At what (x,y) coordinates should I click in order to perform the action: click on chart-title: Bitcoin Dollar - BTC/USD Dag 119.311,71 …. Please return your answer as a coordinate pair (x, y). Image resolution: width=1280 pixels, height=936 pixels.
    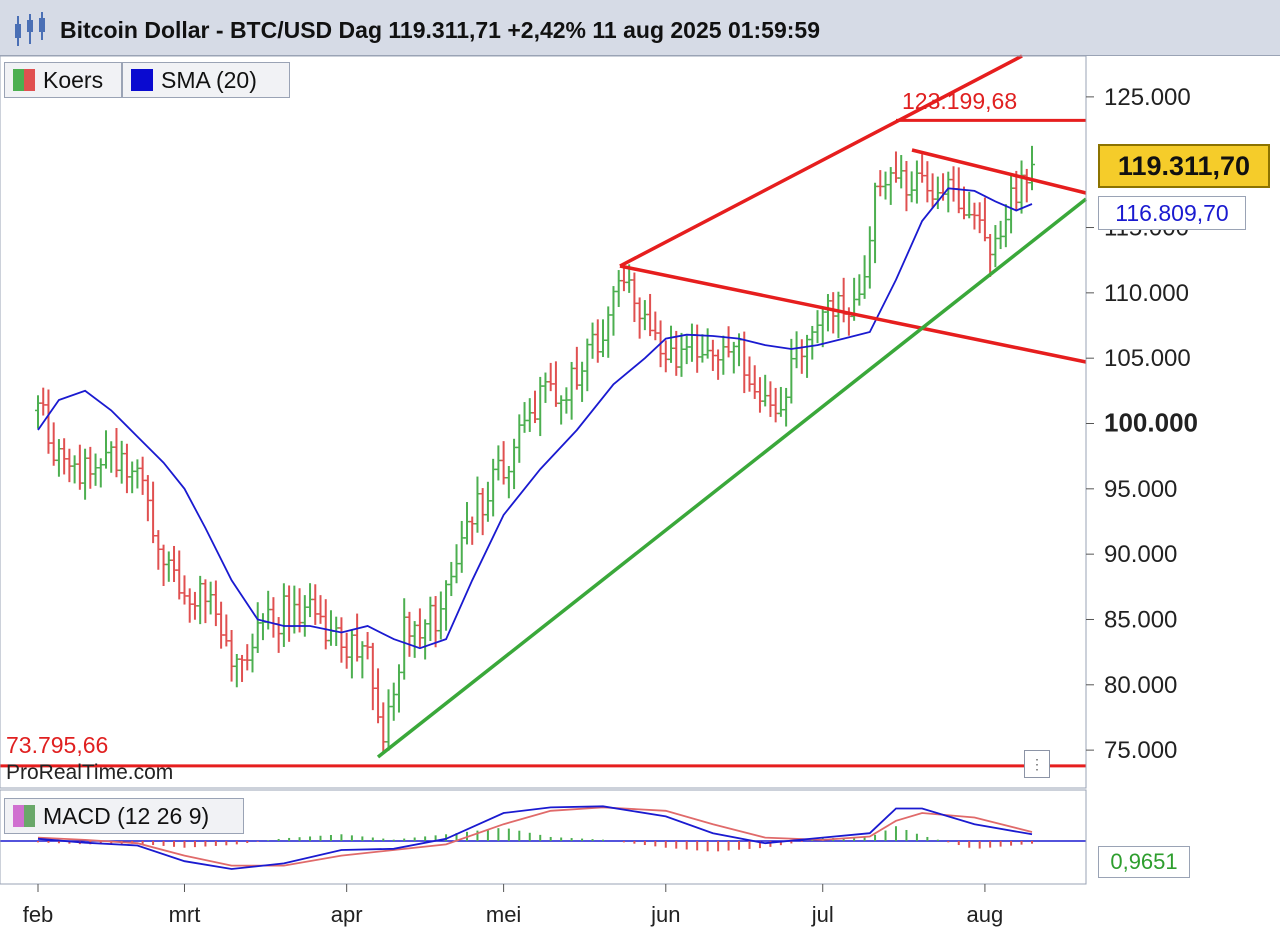
    Looking at the image, I should click on (440, 30).